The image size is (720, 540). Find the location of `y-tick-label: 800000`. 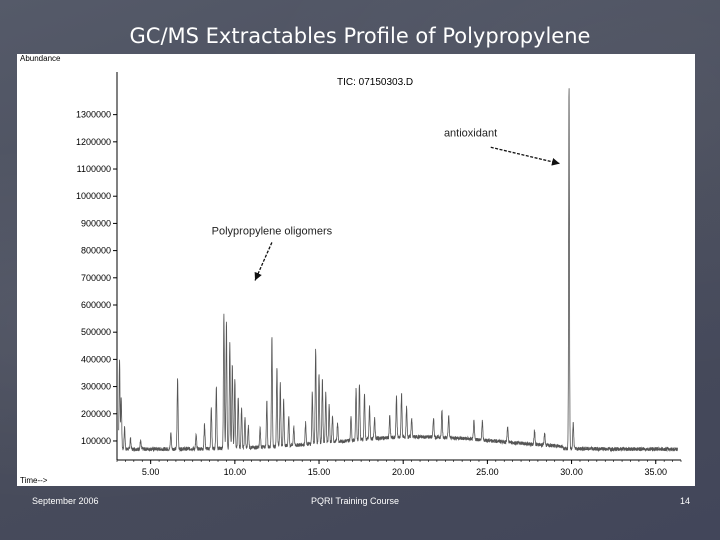

y-tick-label: 800000 is located at coordinates (96, 251).